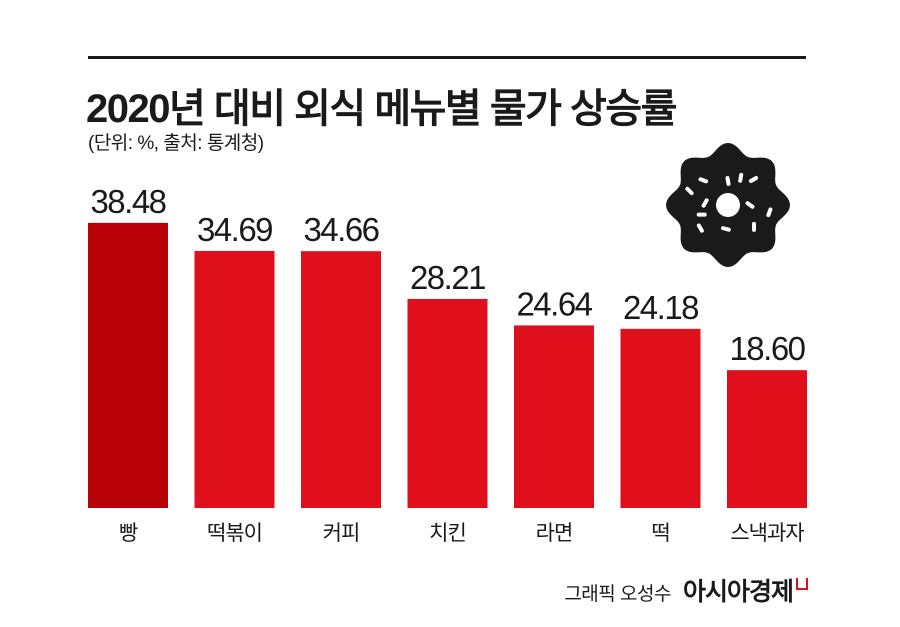 The height and width of the screenshot is (627, 900). What do you see at coordinates (234, 229) in the screenshot?
I see `value-label-1: 34.69` at bounding box center [234, 229].